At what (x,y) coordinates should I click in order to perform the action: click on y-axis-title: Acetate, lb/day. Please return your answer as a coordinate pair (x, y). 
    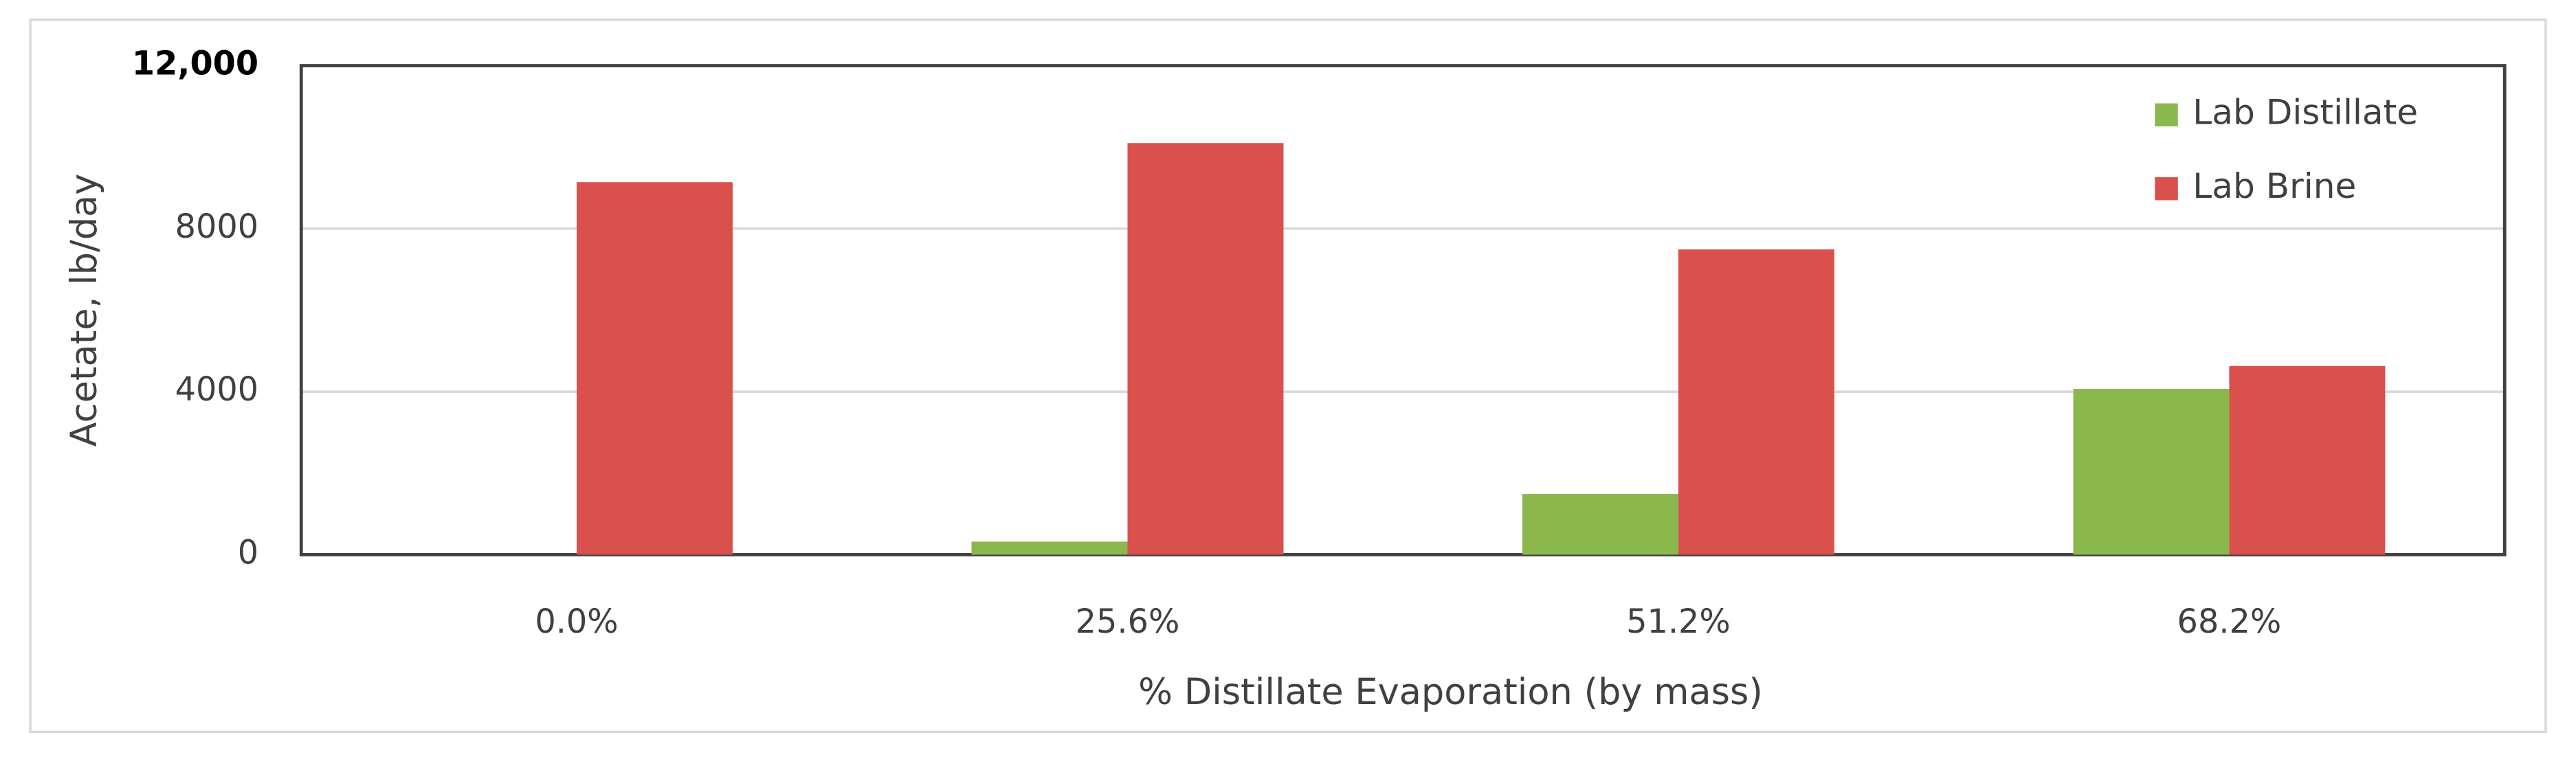
    Looking at the image, I should click on (84, 310).